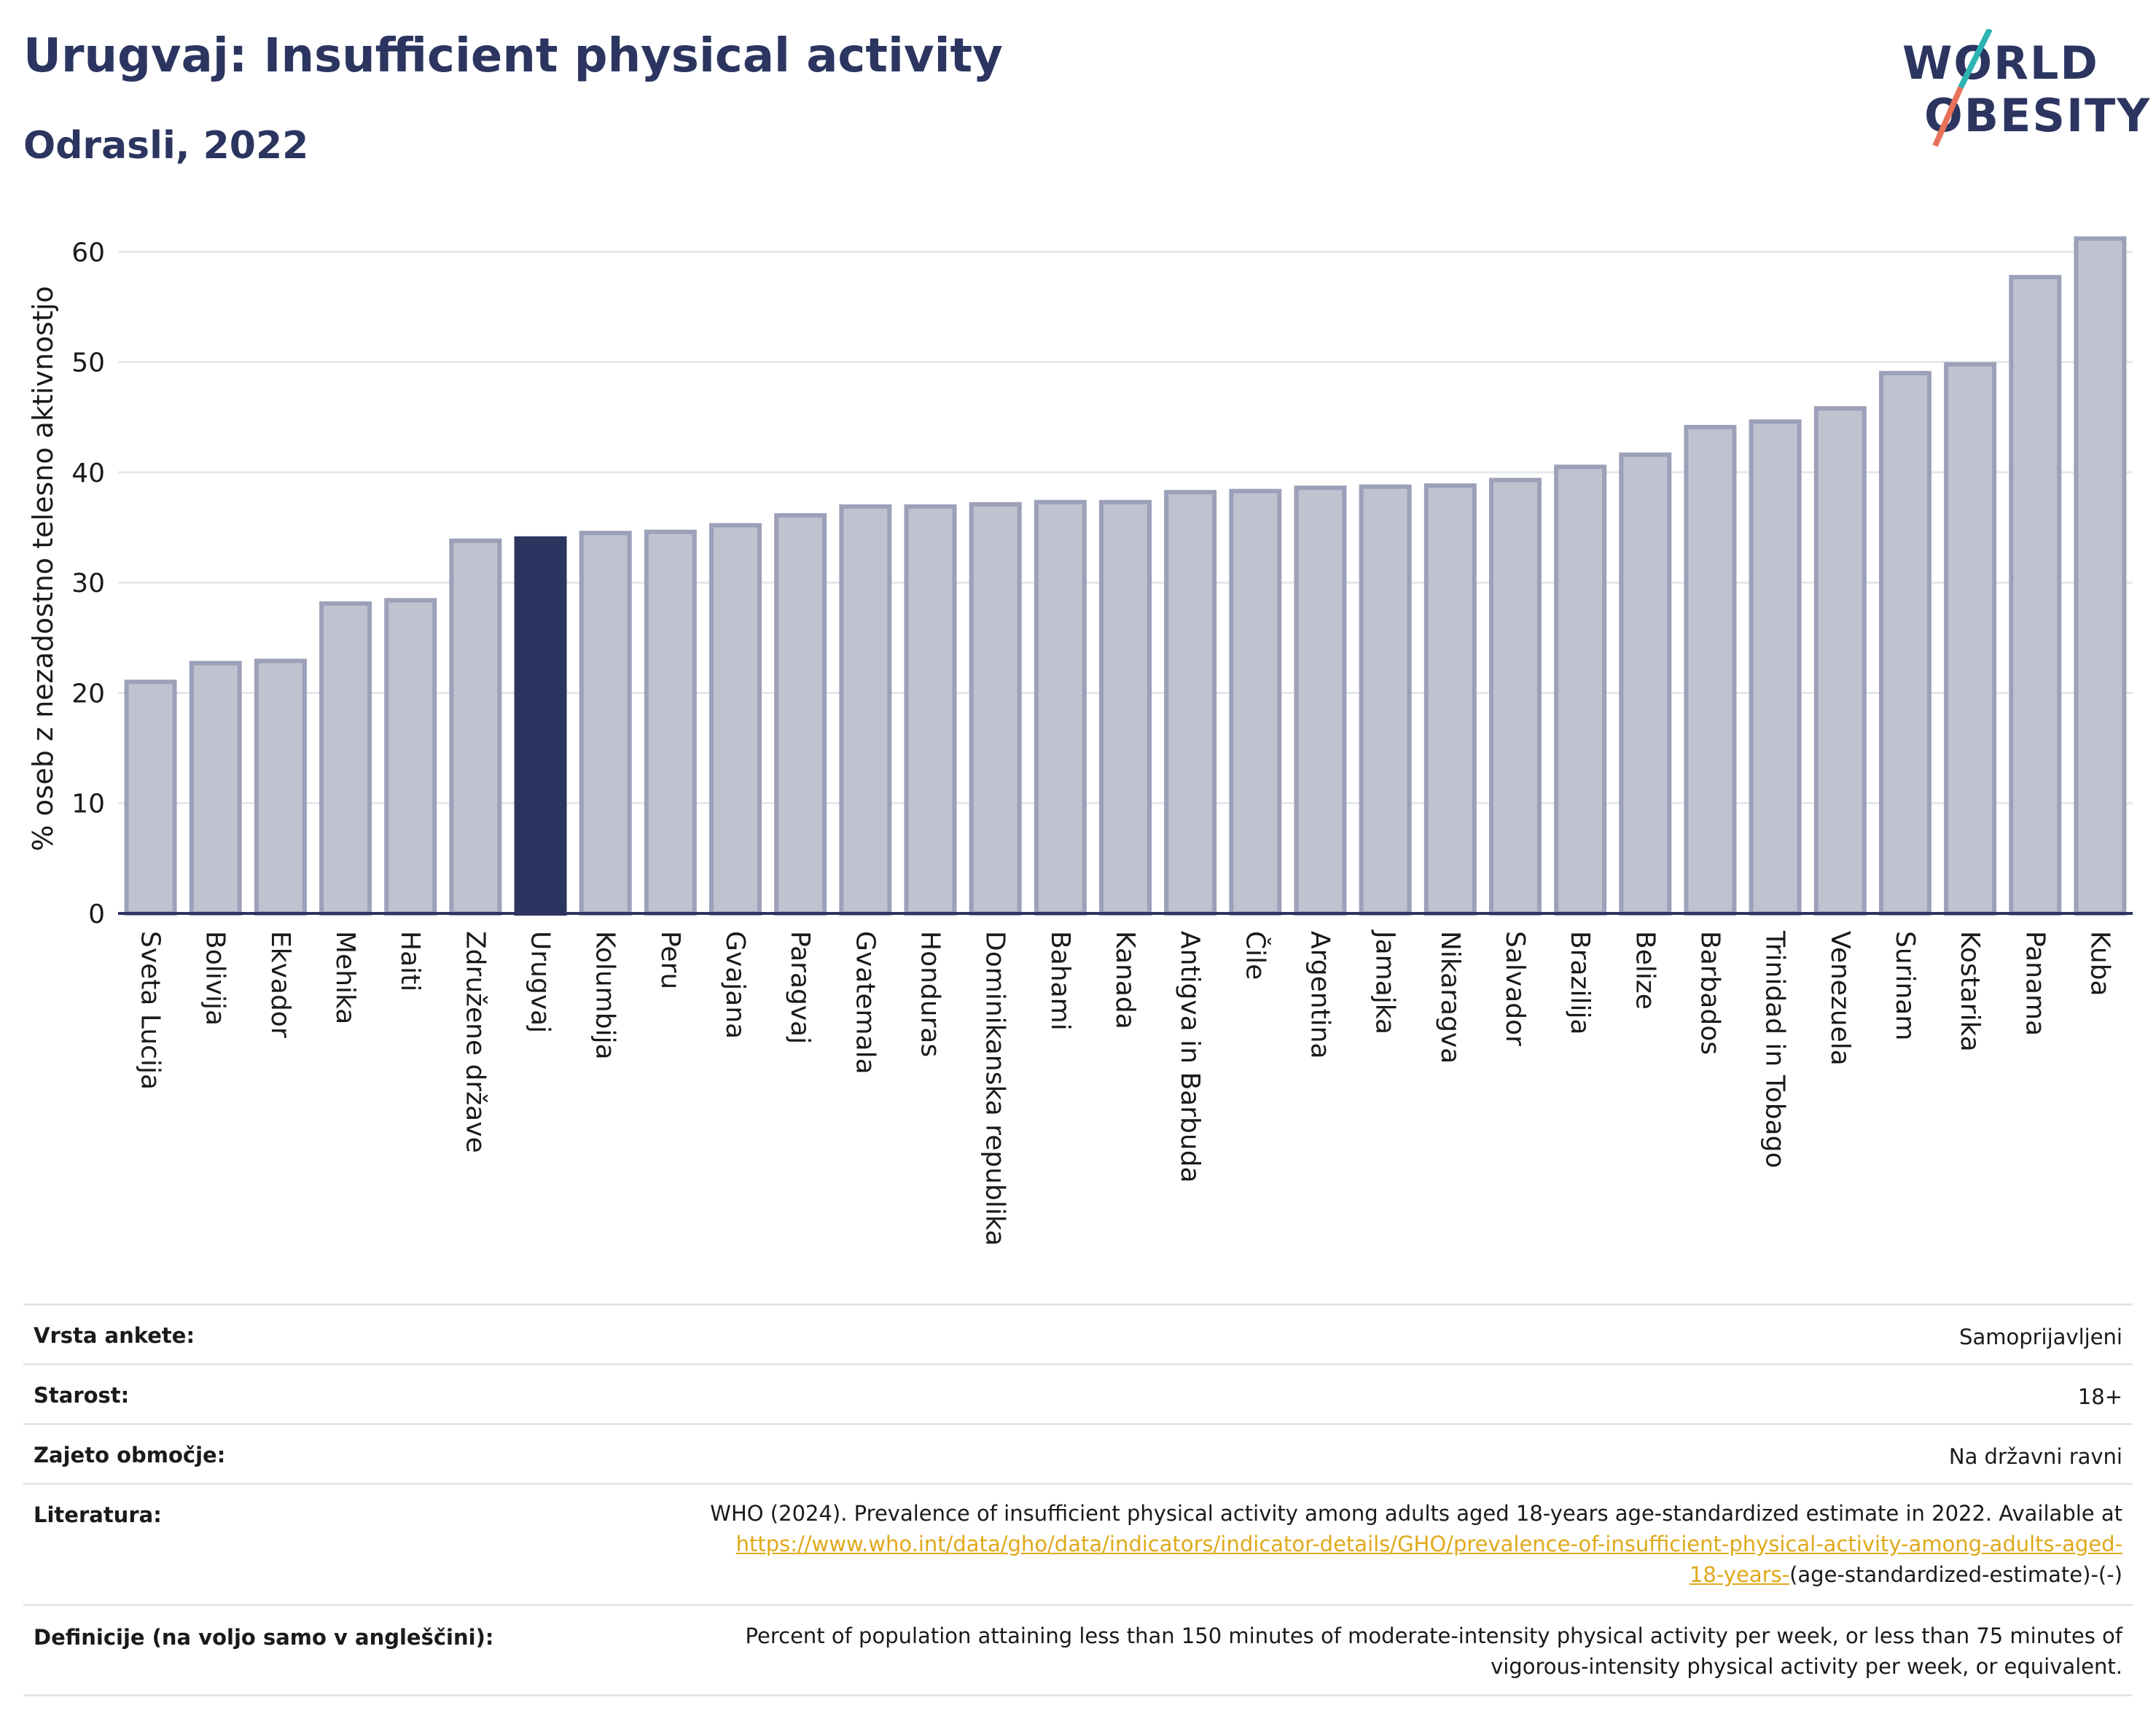  I want to click on y-tick-label: 40, so click(88, 473).